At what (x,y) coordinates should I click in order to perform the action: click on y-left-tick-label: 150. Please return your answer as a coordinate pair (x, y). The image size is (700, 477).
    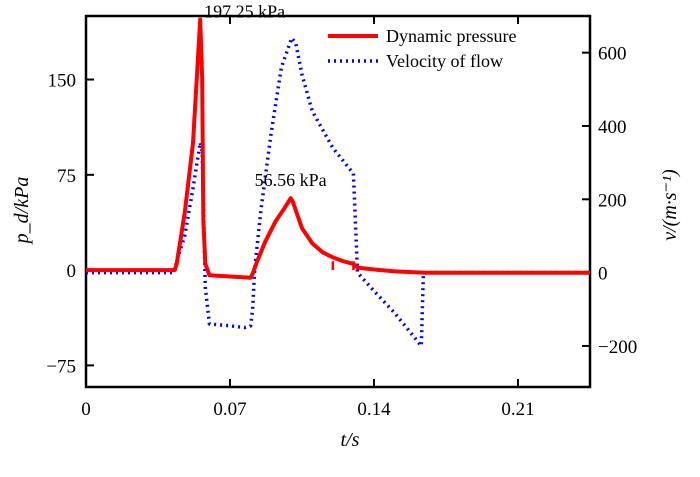
    Looking at the image, I should click on (62, 81).